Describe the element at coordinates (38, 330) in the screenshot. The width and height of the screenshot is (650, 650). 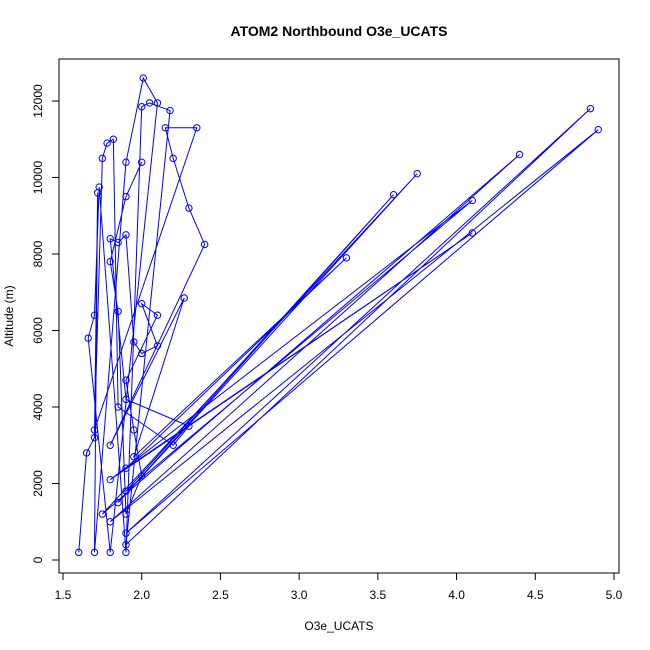
I see `y-tick-label: 6000` at that location.